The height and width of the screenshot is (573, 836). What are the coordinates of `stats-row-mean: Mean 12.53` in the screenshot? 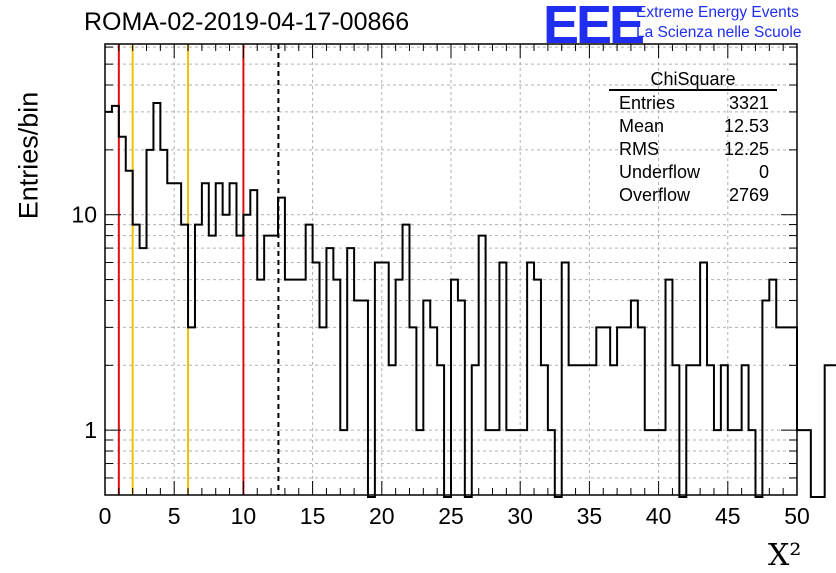 It's located at (693, 125).